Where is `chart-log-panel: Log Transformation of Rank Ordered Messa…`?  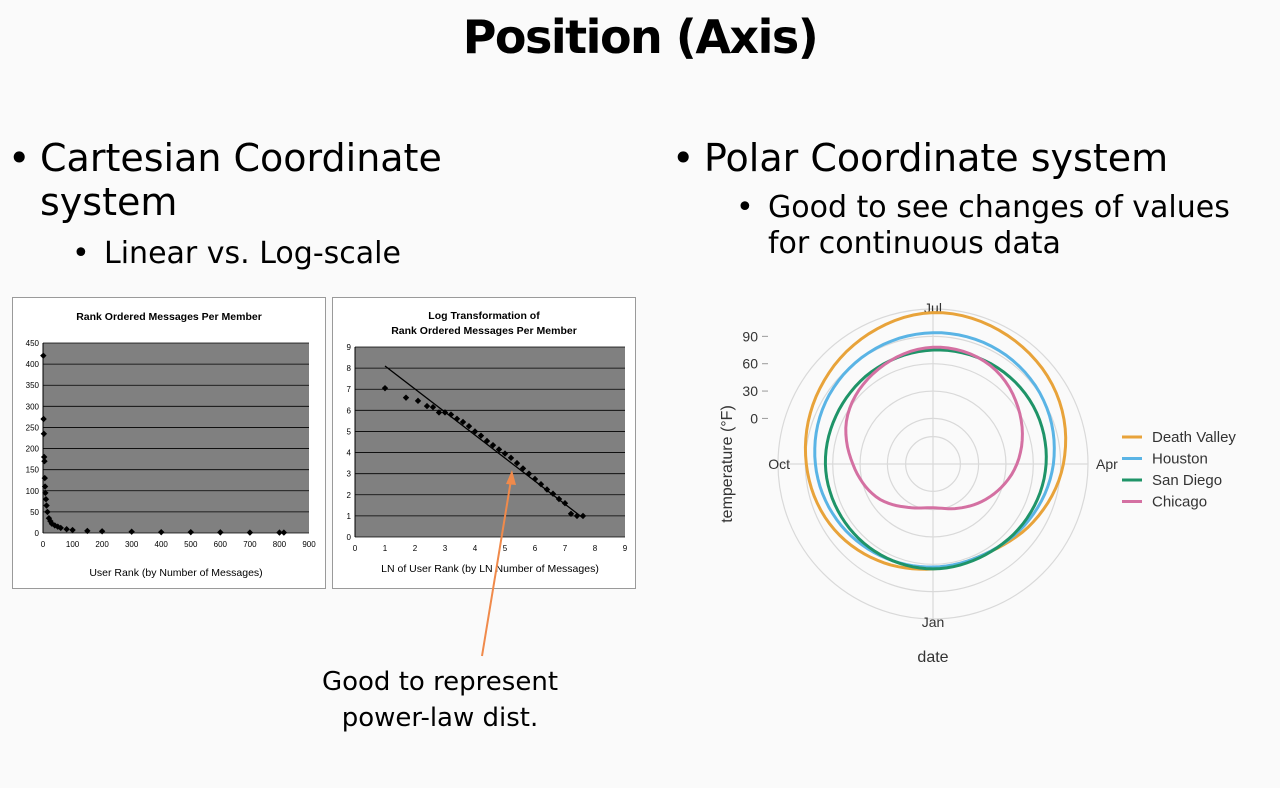 chart-log-panel: Log Transformation of Rank Ordered Messa… is located at coordinates (484, 443).